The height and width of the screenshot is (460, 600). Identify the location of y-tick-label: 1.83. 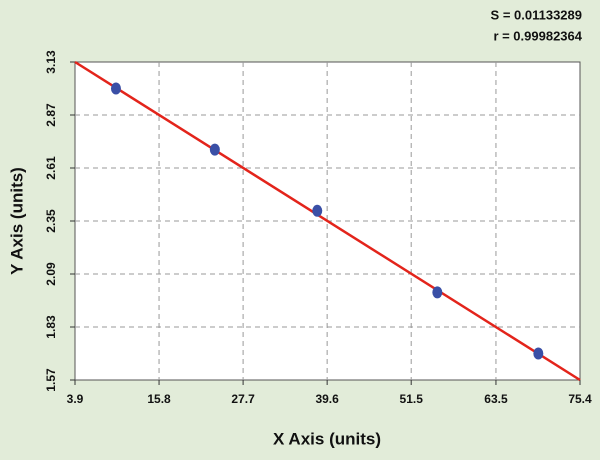
(51, 327).